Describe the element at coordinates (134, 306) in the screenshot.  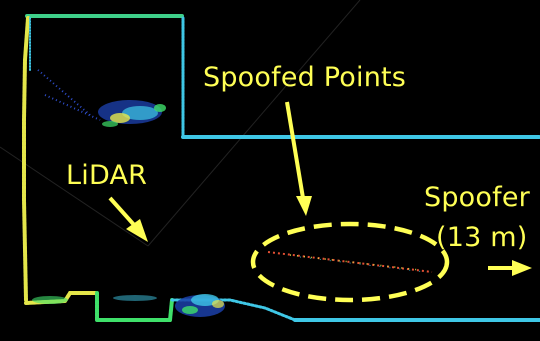
I see `wall-bottom-notch` at that location.